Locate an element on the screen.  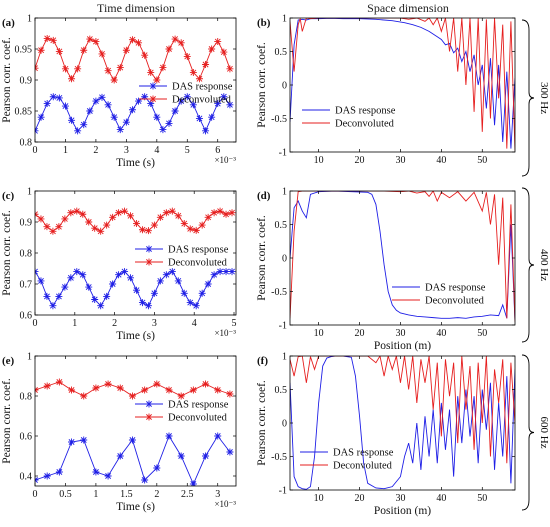
chart-b-plot-area is located at coordinates (402, 84).